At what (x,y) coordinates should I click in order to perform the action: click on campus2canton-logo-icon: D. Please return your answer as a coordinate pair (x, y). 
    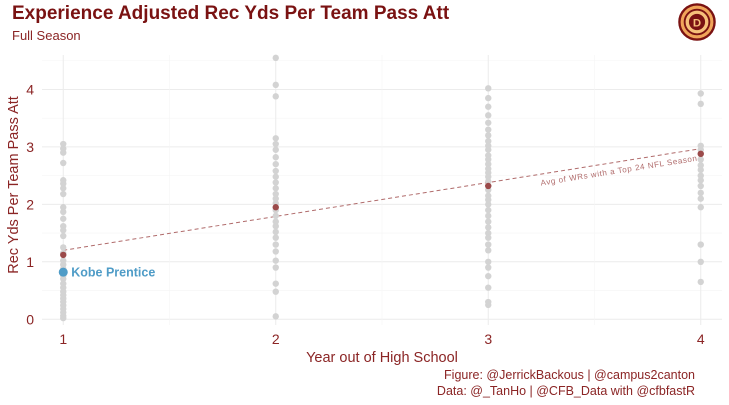
    Looking at the image, I should click on (697, 22).